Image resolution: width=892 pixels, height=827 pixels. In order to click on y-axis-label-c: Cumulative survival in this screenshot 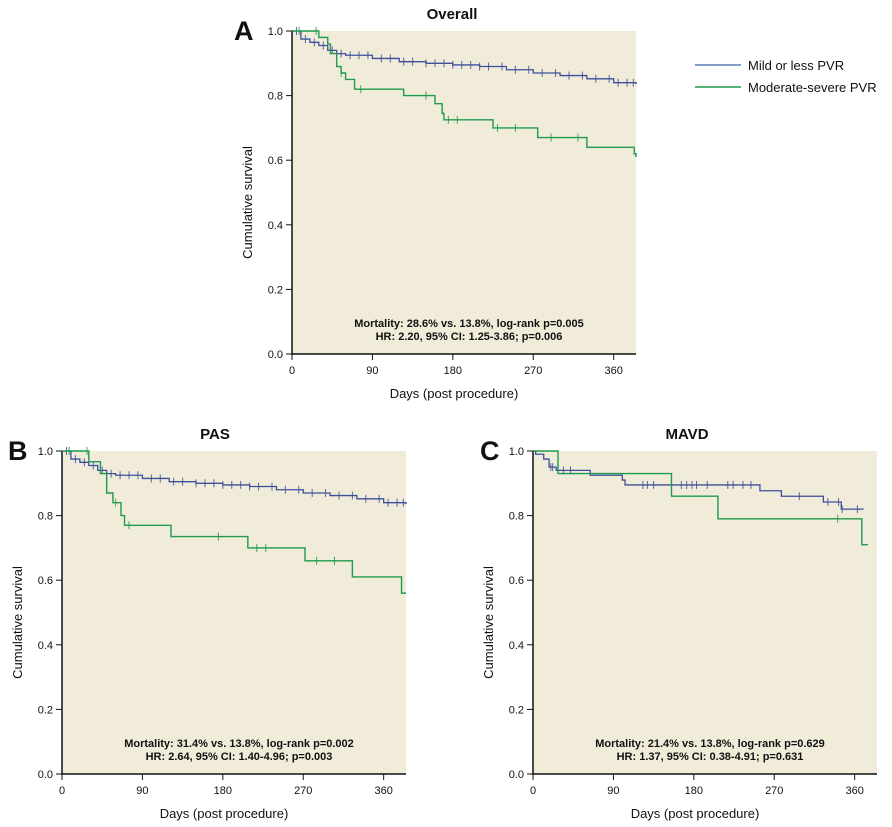, I will do `click(488, 622)`.